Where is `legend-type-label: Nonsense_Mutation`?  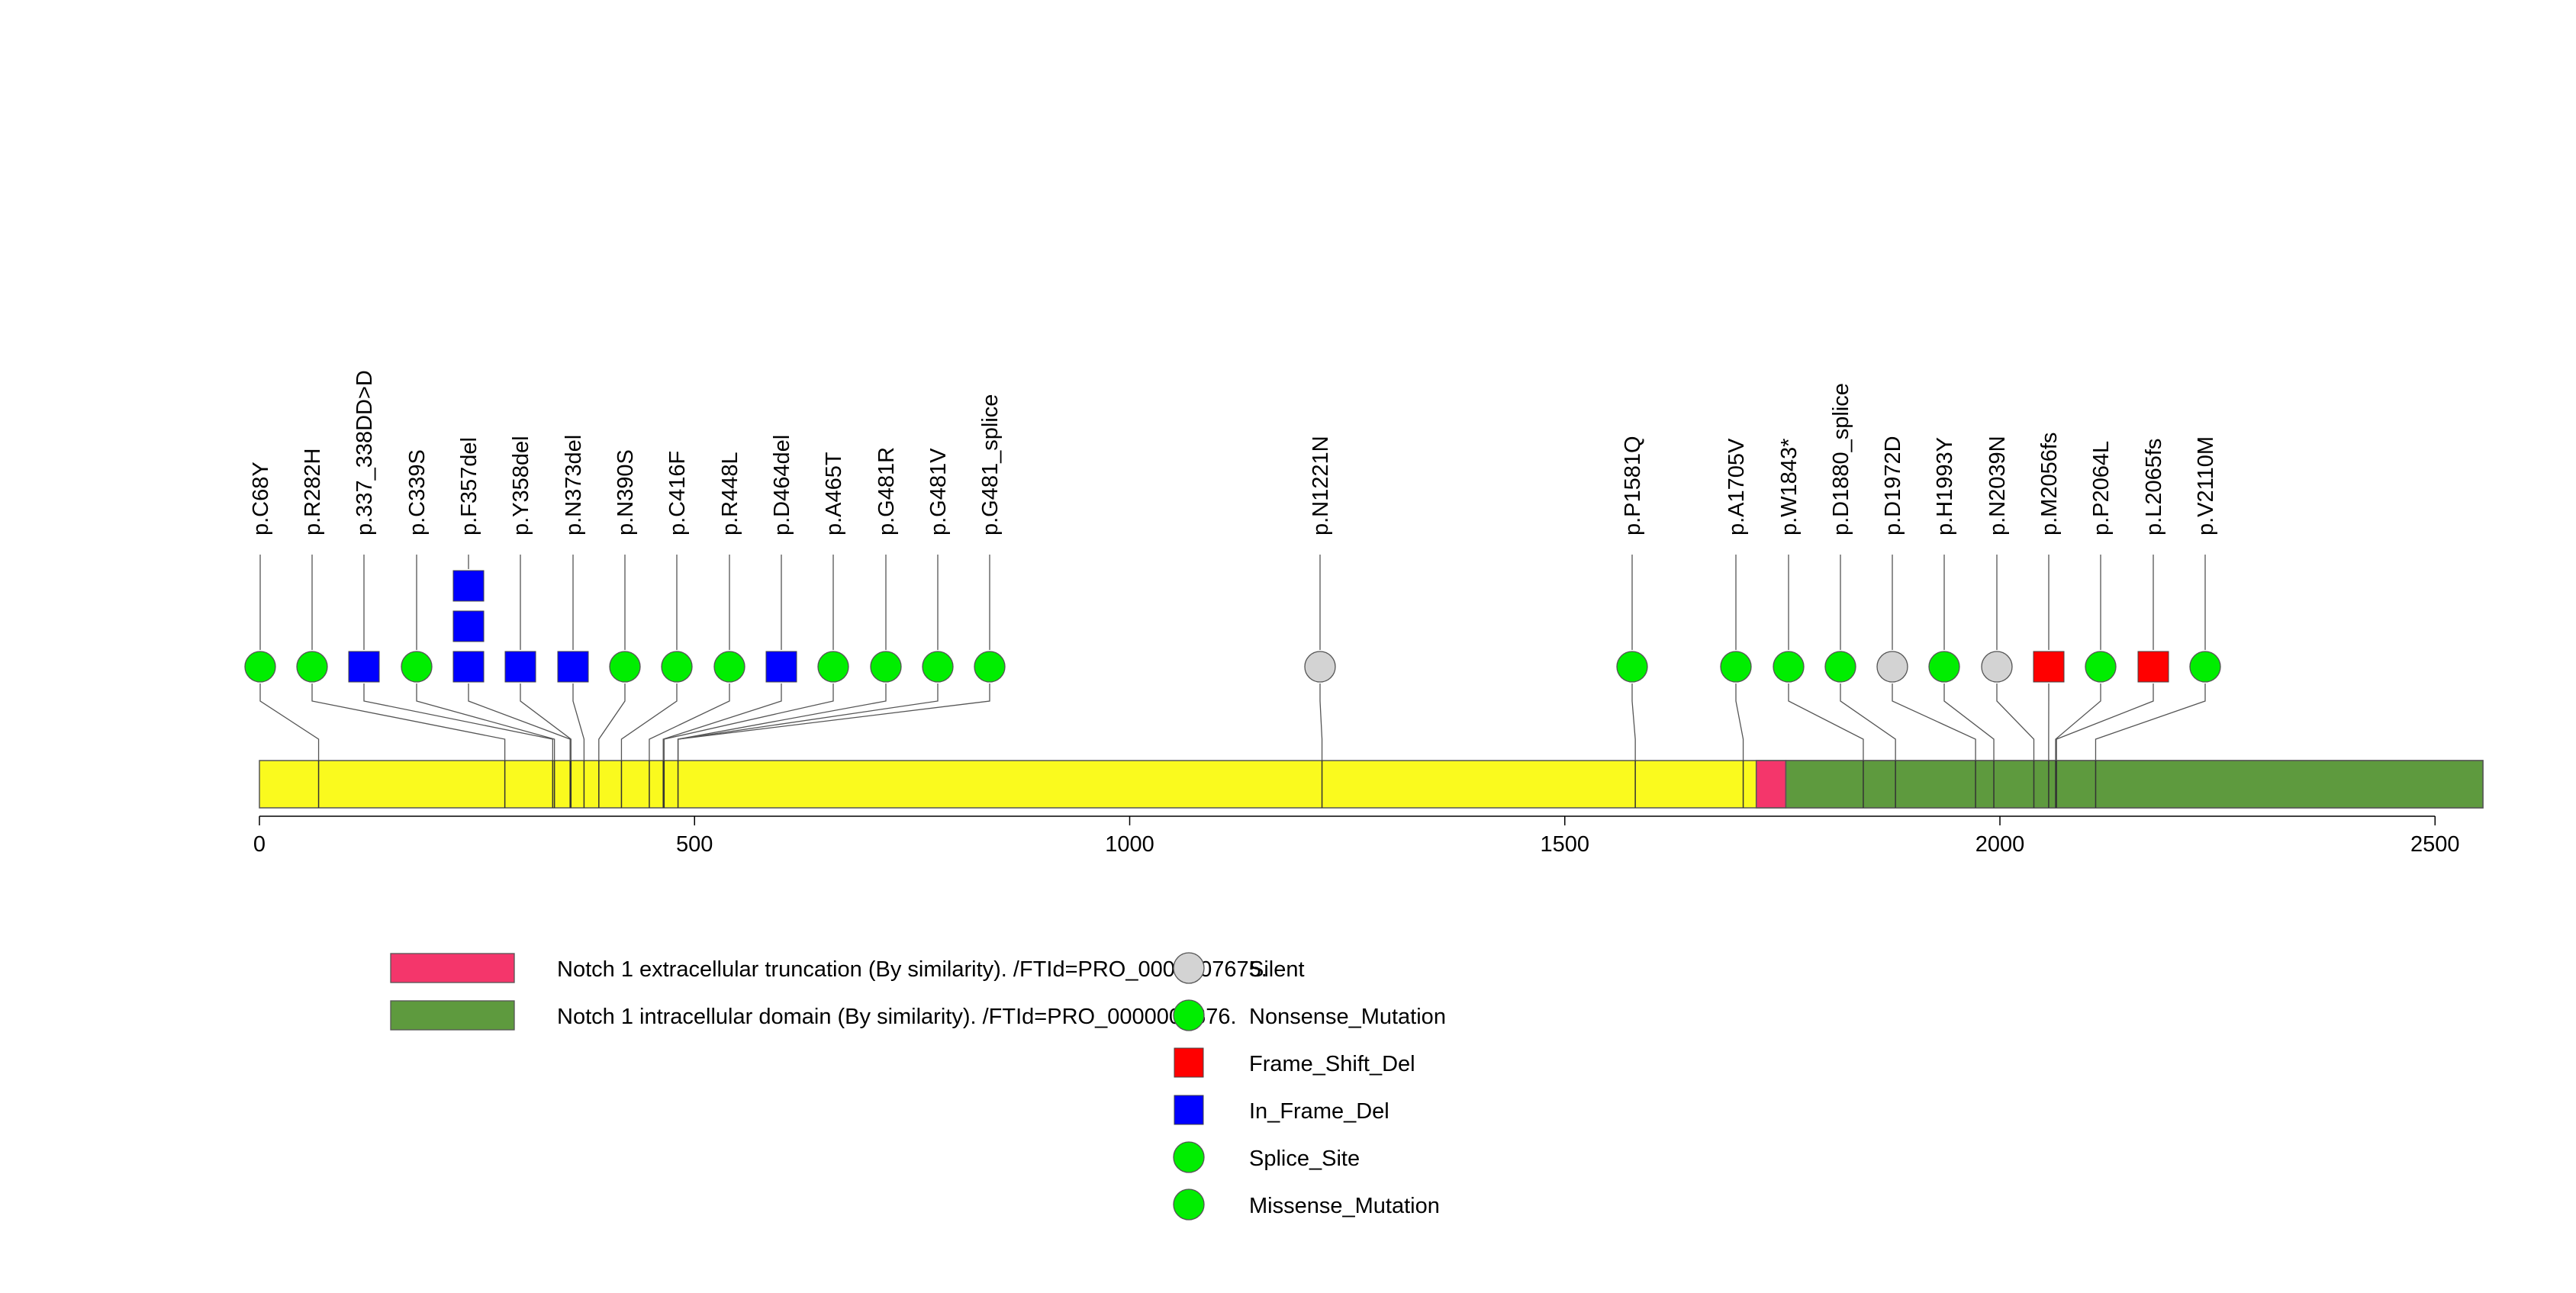
legend-type-label: Nonsense_Mutation is located at coordinates (1347, 1017).